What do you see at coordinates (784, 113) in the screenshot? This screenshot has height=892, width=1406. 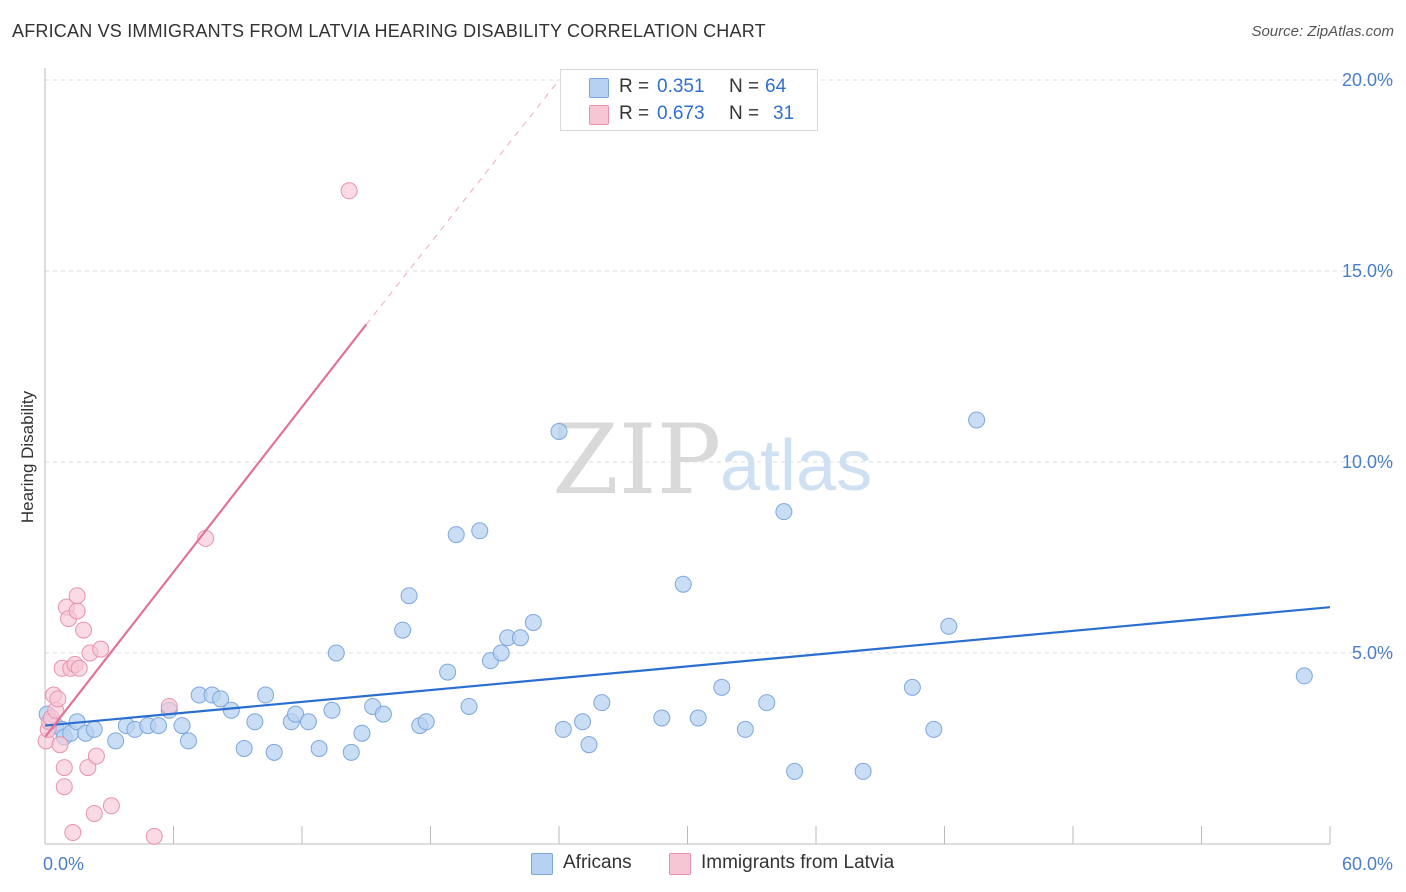 I see `legend-n-value: 31` at bounding box center [784, 113].